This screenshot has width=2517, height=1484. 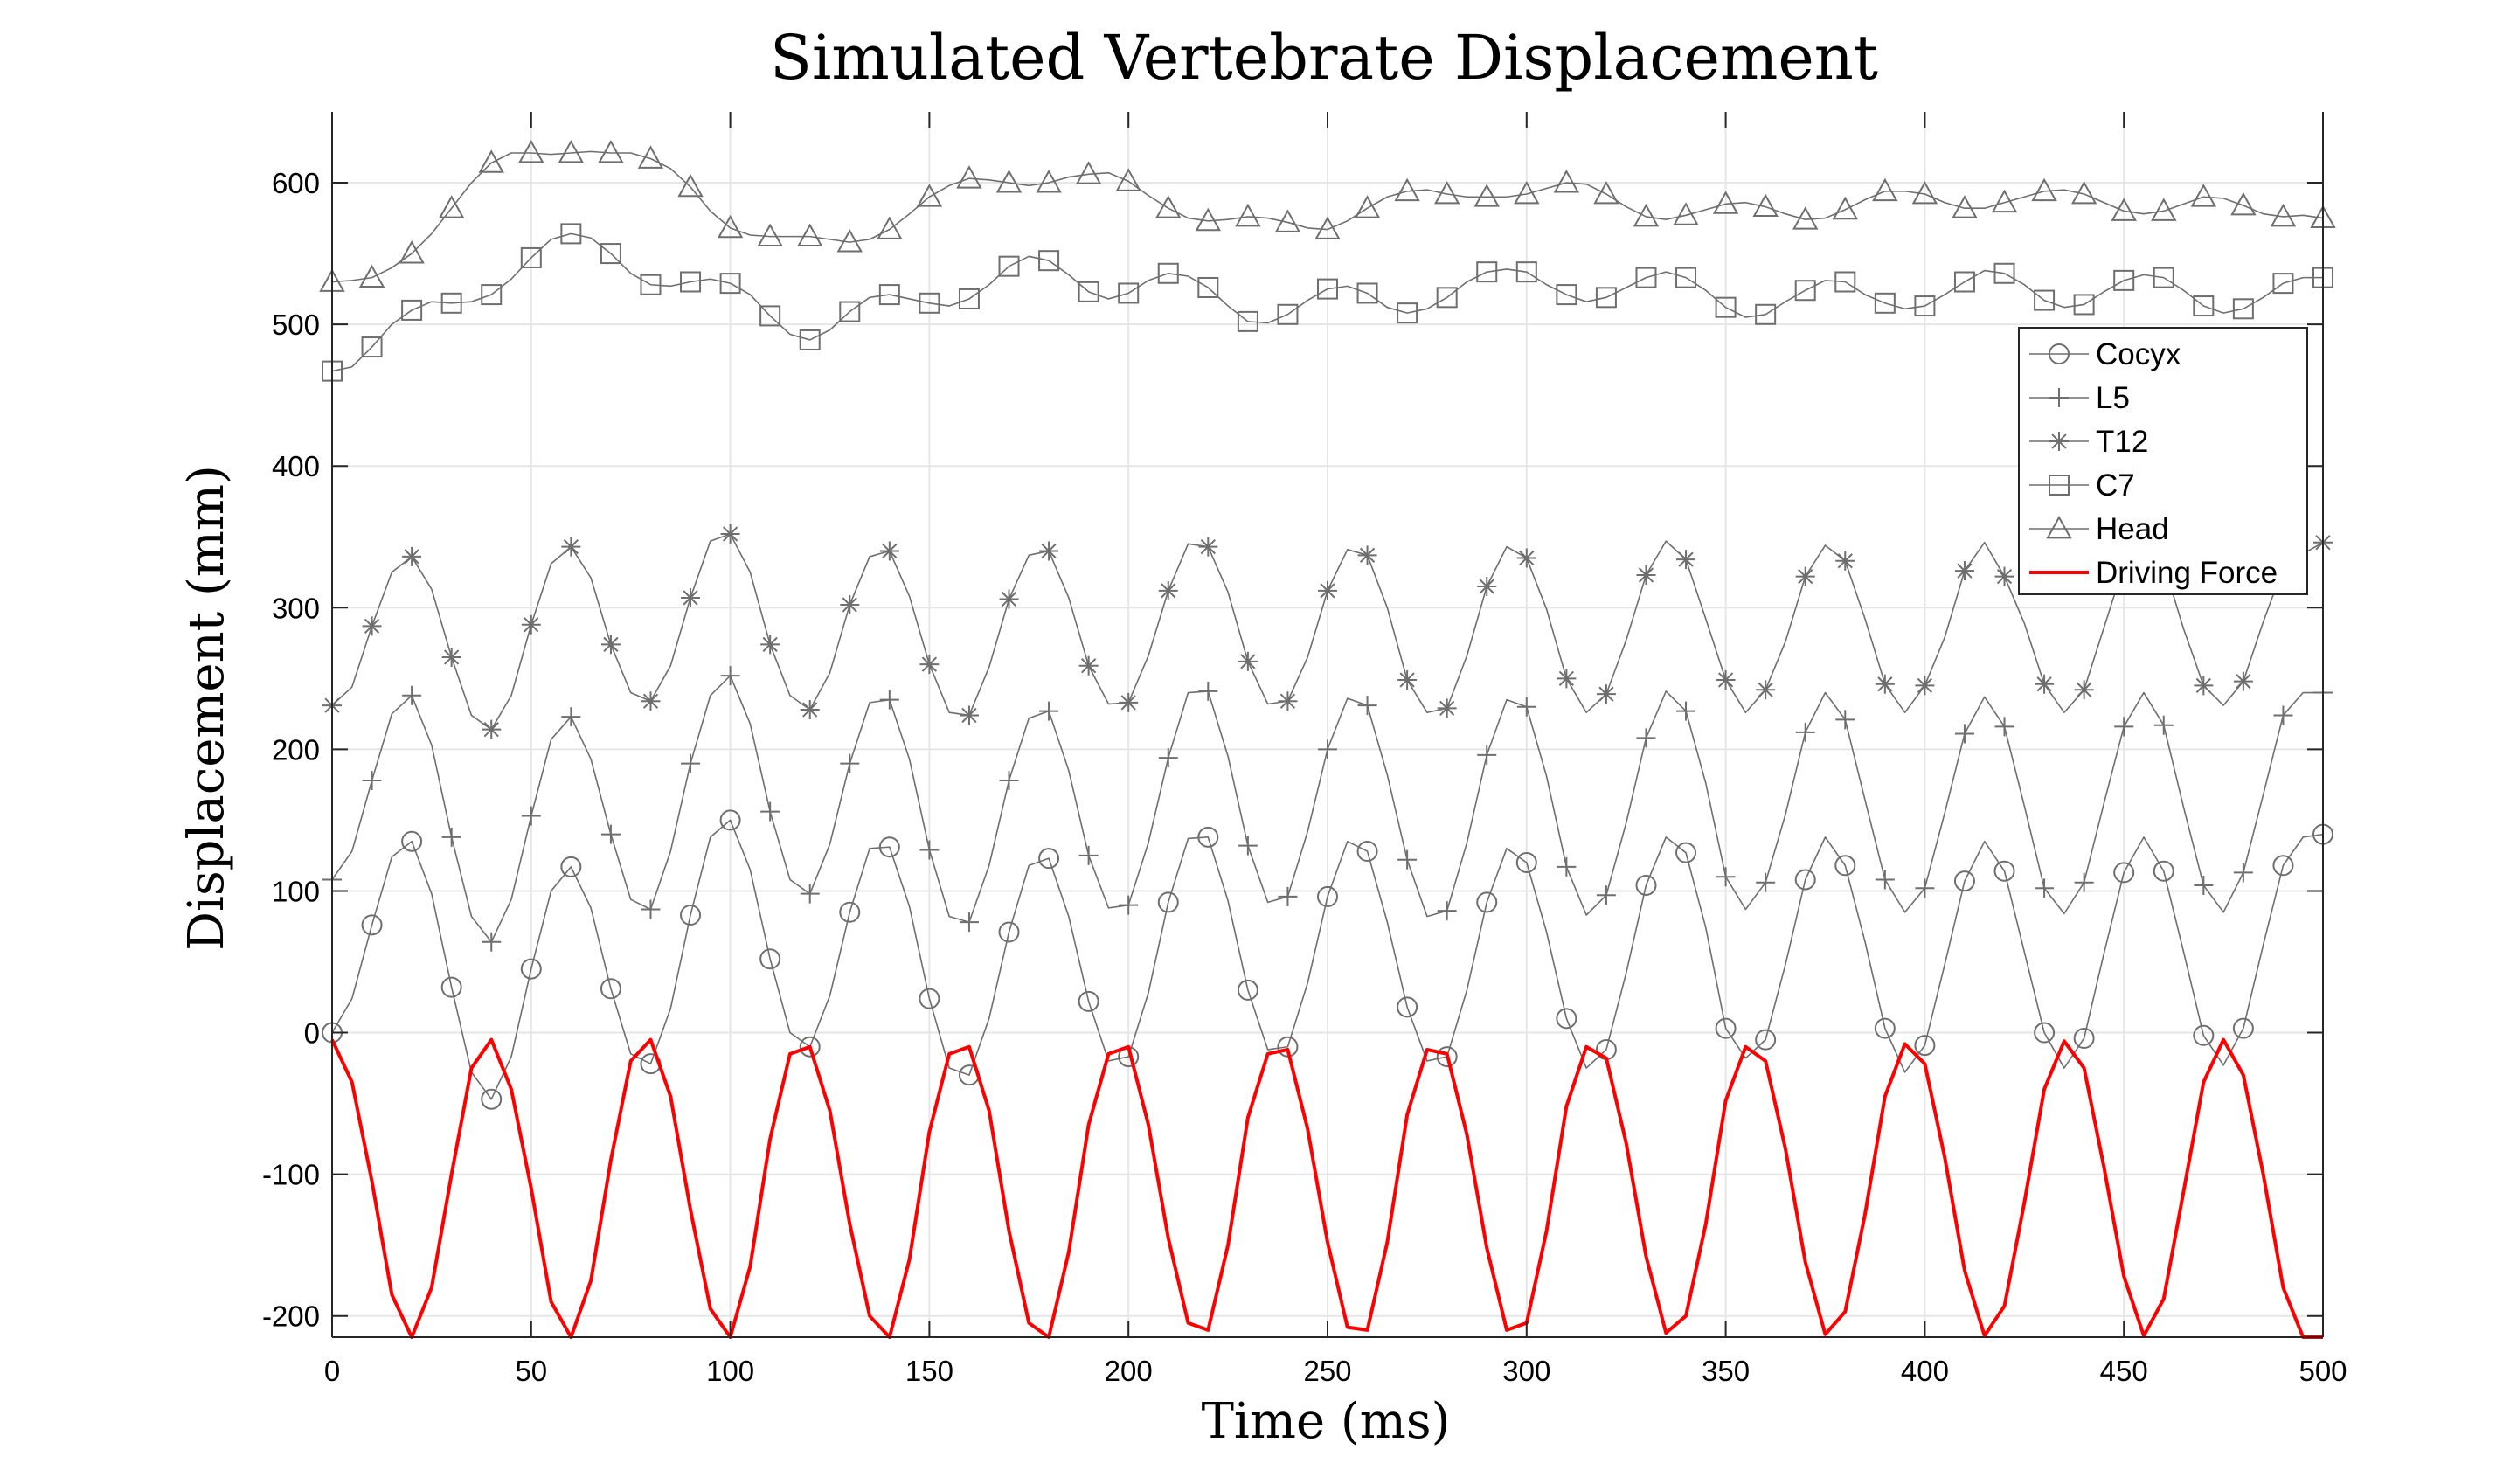 What do you see at coordinates (1129, 1371) in the screenshot?
I see `x-tick-label: 200` at bounding box center [1129, 1371].